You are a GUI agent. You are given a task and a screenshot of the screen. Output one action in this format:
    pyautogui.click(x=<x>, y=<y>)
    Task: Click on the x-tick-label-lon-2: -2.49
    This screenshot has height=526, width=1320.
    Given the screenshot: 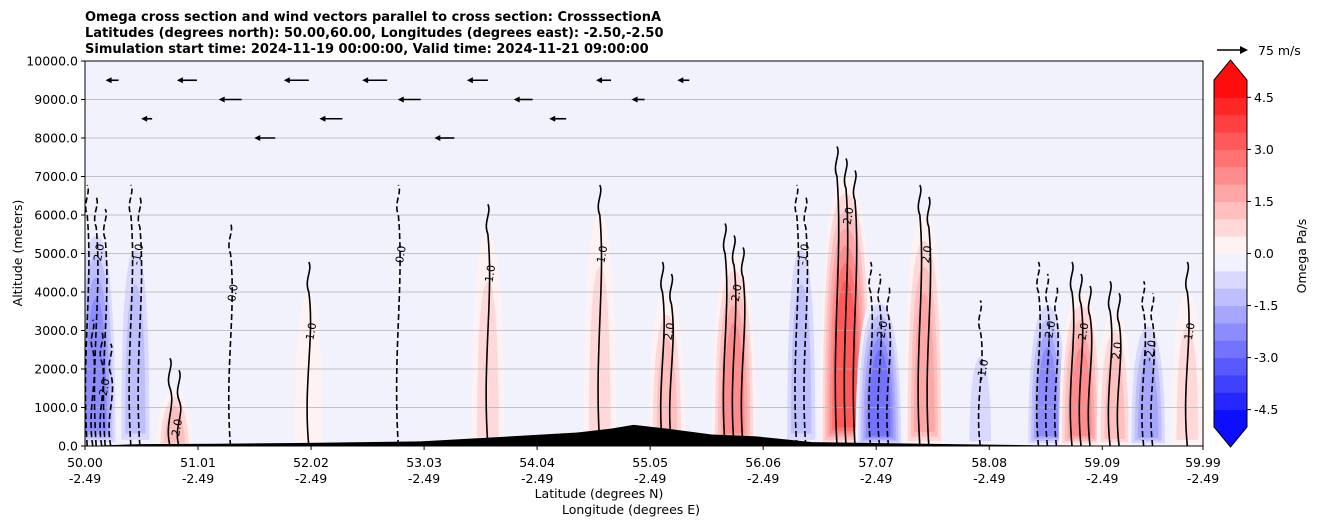 What is the action you would take?
    pyautogui.click(x=311, y=478)
    